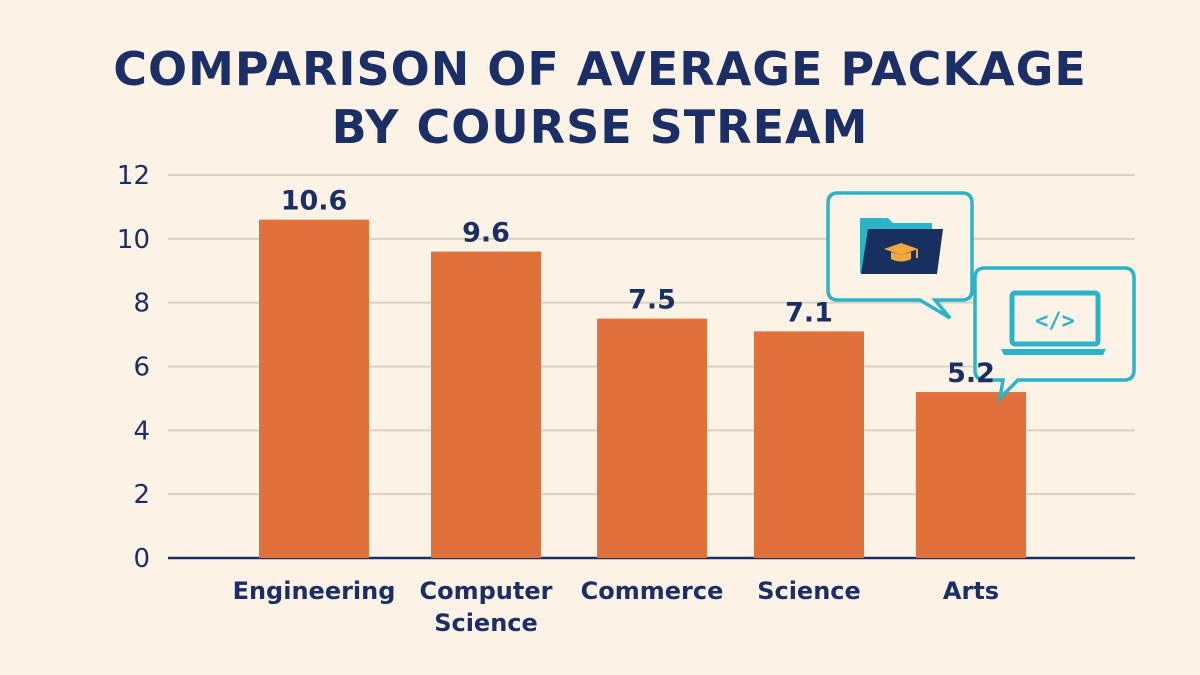 The height and width of the screenshot is (675, 1200). I want to click on data-label: 10.6, so click(314, 201).